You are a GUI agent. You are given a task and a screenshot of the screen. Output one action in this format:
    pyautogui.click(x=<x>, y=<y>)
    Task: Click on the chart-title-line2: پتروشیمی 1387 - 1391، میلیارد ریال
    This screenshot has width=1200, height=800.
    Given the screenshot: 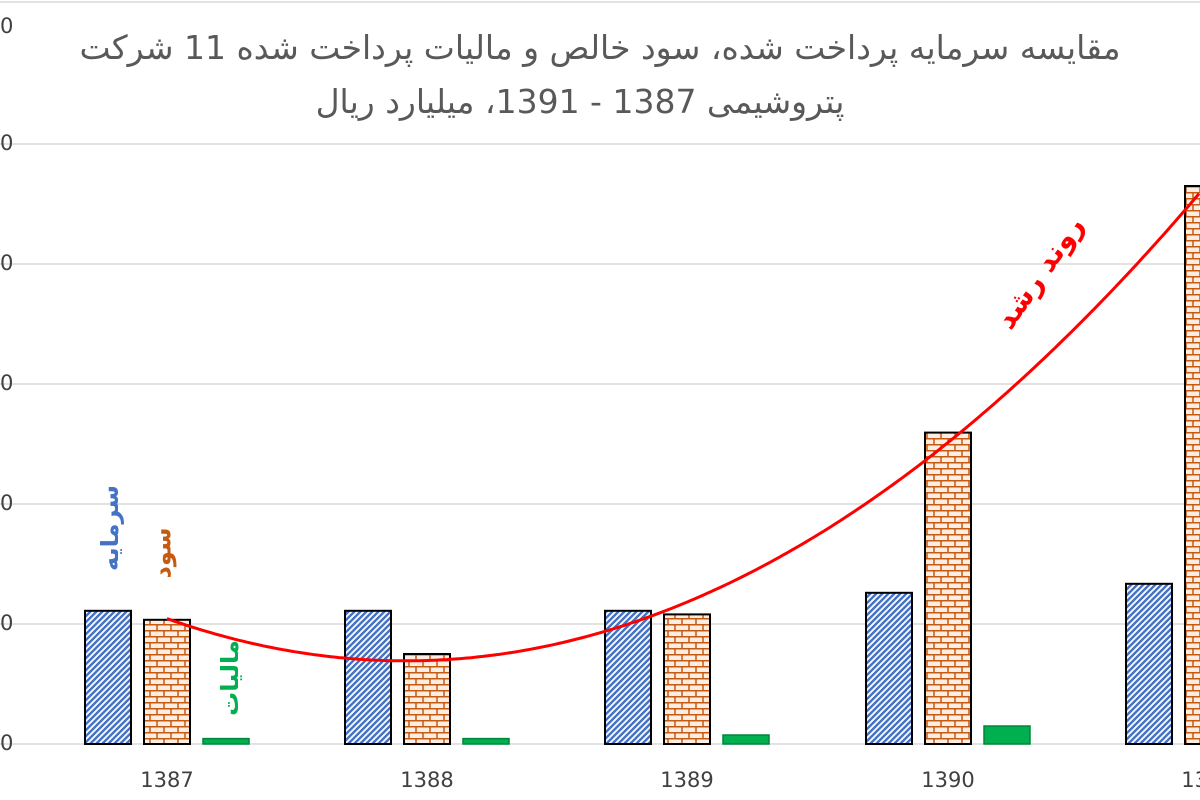 What is the action you would take?
    pyautogui.click(x=580, y=101)
    